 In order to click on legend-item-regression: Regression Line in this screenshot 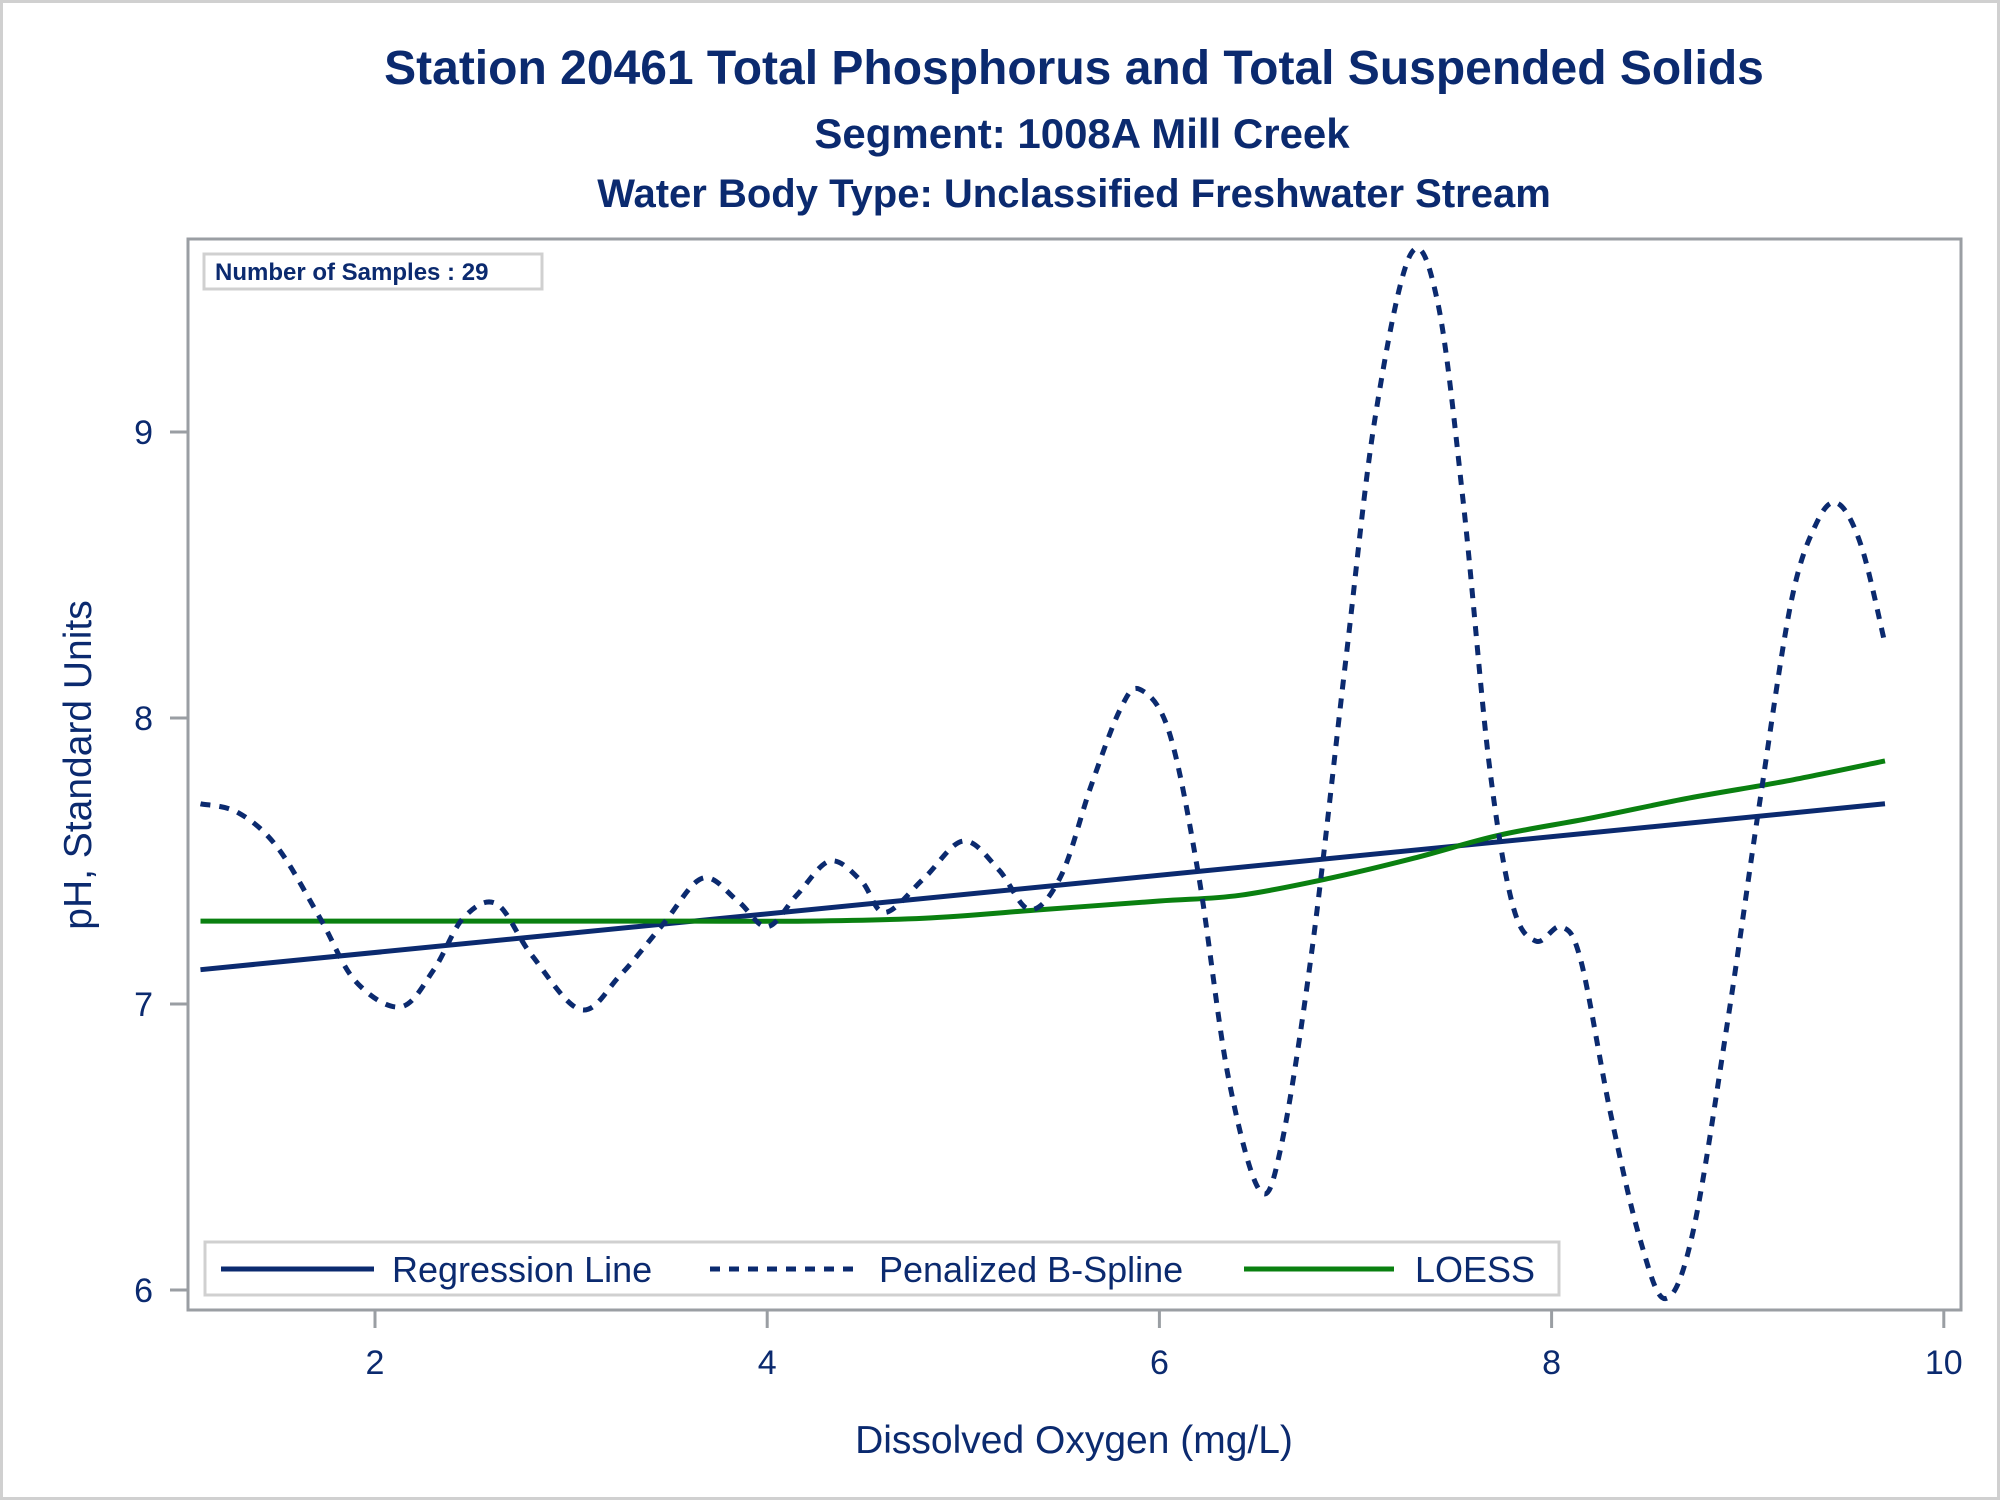, I will do `click(436, 1269)`.